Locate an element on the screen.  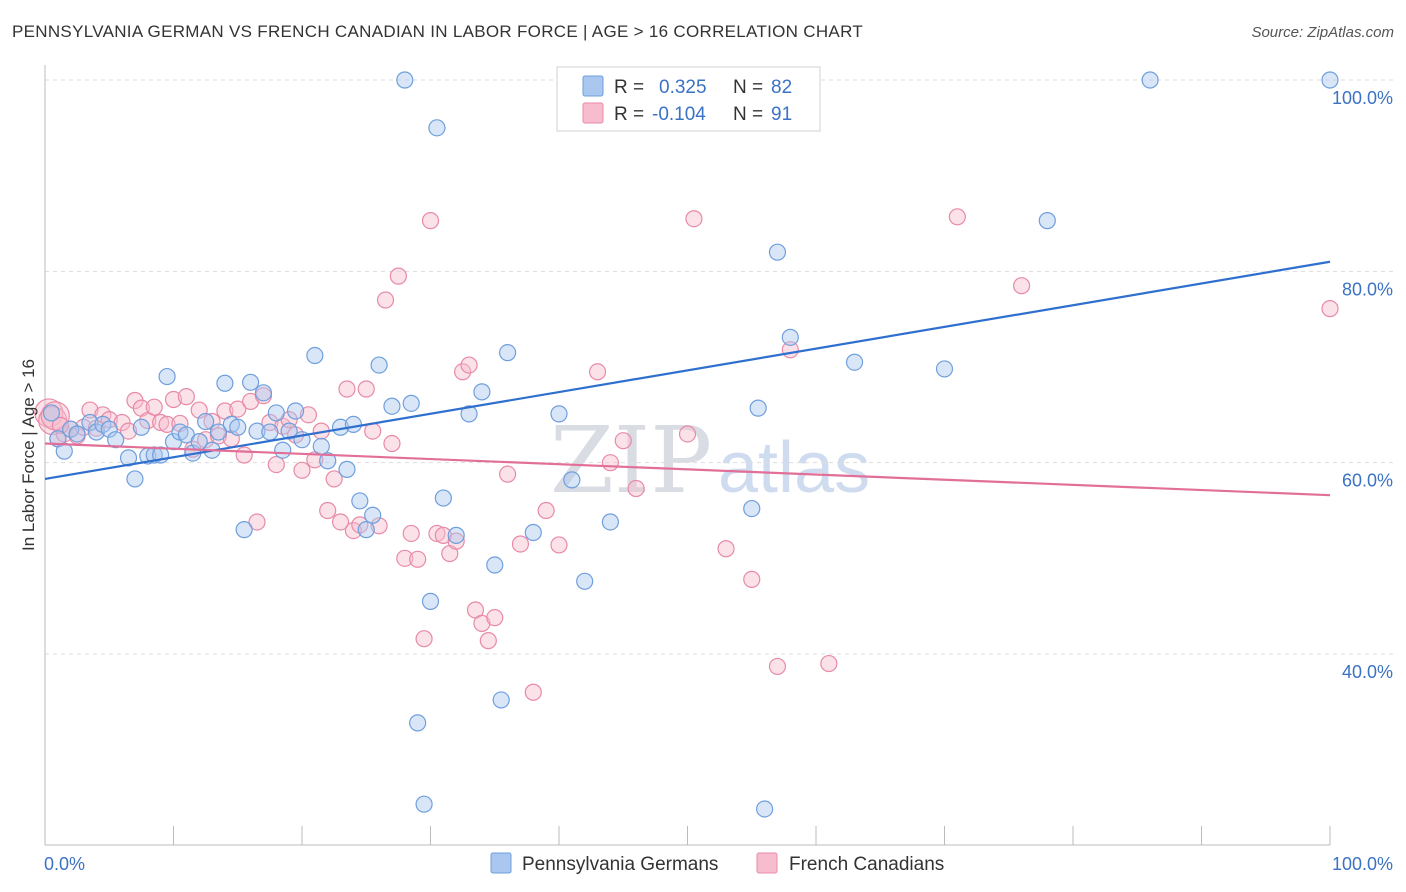
y-tick-labels: 40.0% 60.0% 80.0% 100.0% is located at coordinates (1362, 385).